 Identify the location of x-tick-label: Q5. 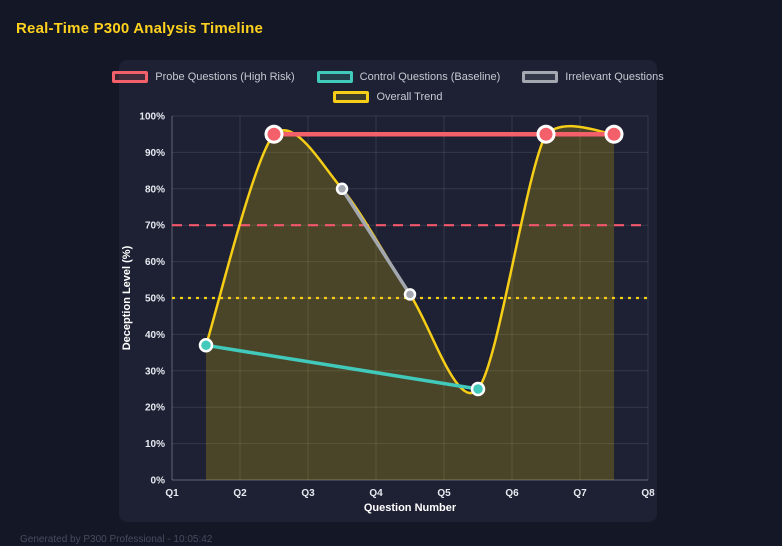
(444, 493).